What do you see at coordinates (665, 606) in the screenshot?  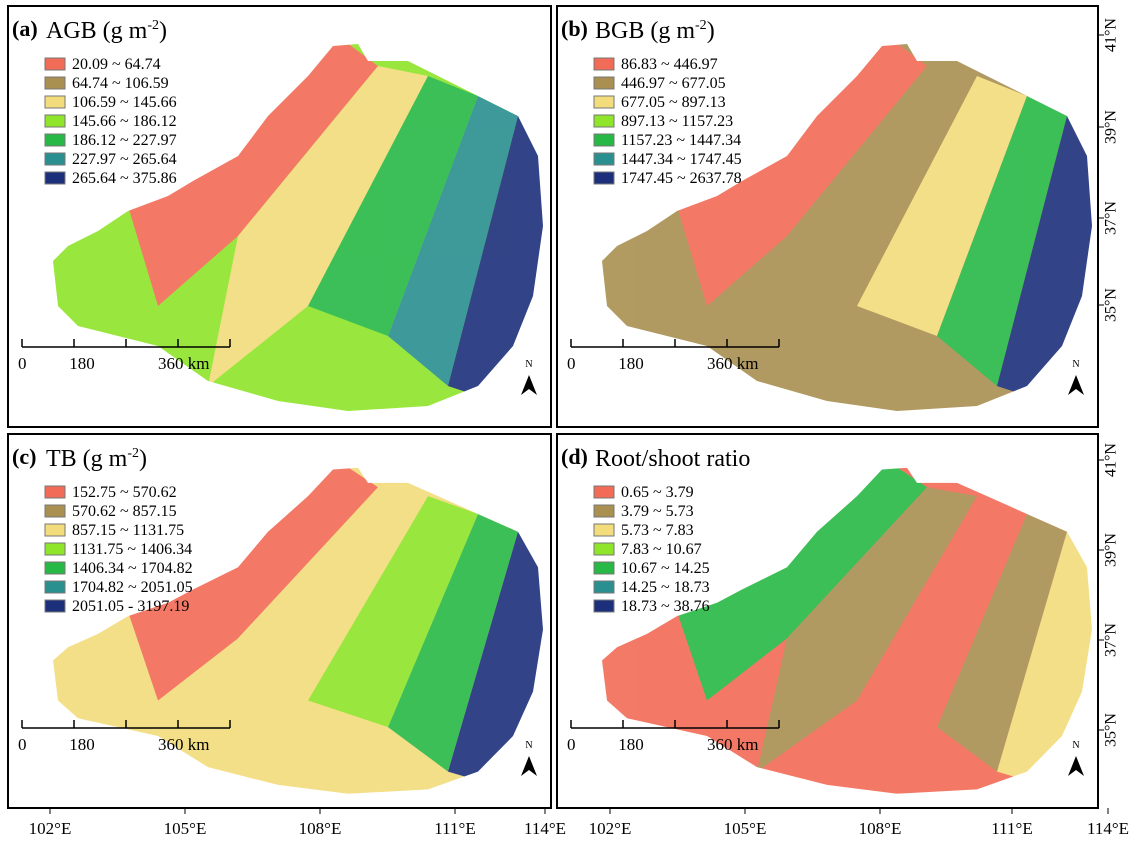 I see `legend-label: 18.73 ~ 38.76` at bounding box center [665, 606].